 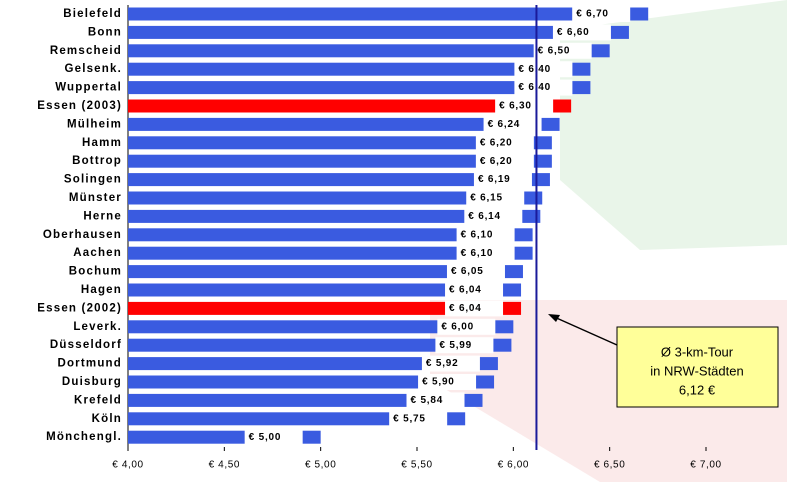 What do you see at coordinates (486, 198) in the screenshot?
I see `value-label: € 6,15` at bounding box center [486, 198].